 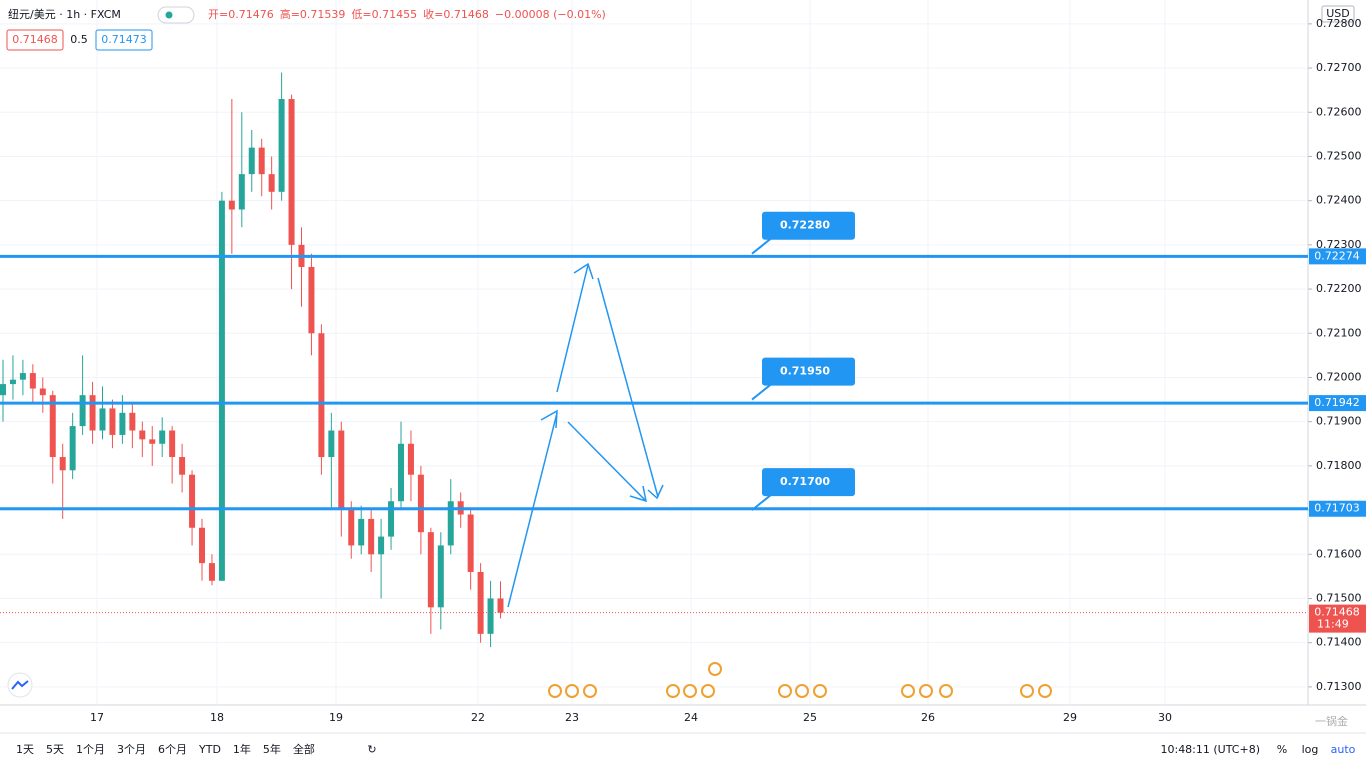 What do you see at coordinates (1339, 288) in the screenshot?
I see `y-tick-label: 0.72200` at bounding box center [1339, 288].